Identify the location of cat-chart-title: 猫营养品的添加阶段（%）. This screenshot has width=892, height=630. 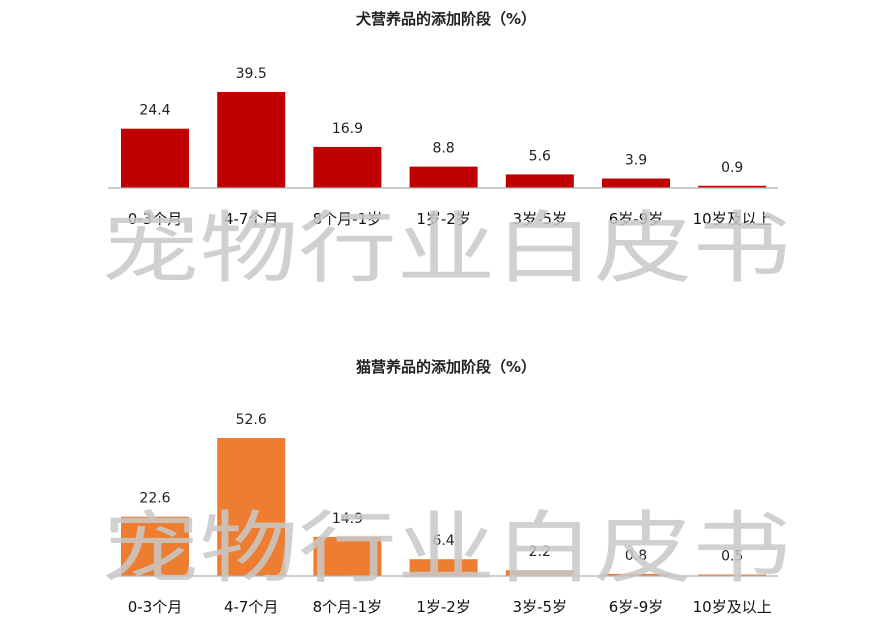
(446, 367).